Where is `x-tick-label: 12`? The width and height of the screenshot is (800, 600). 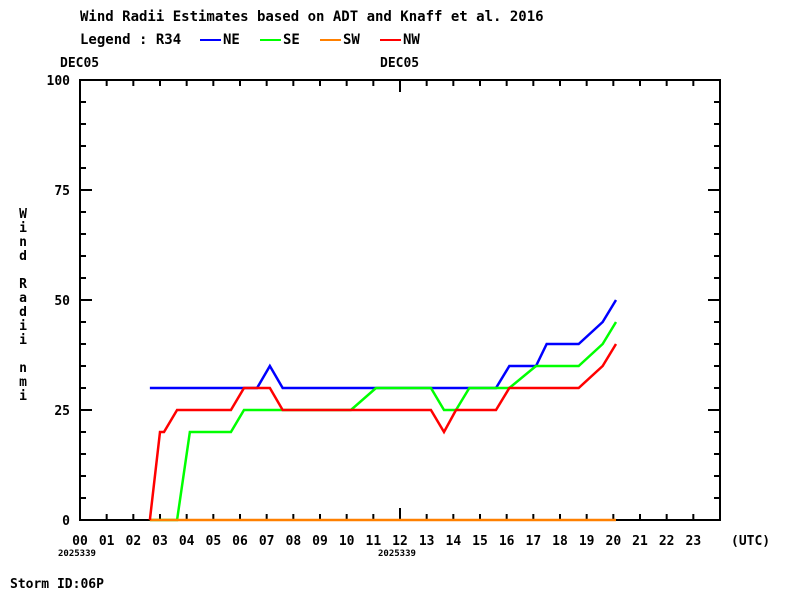 x-tick-label: 12 is located at coordinates (400, 541).